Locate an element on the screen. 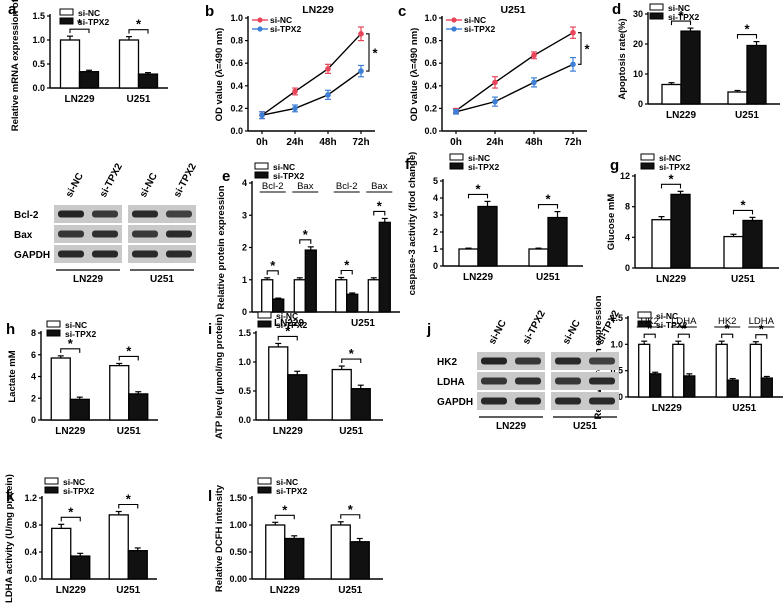  series-line-si-nc is located at coordinates (311, 74).